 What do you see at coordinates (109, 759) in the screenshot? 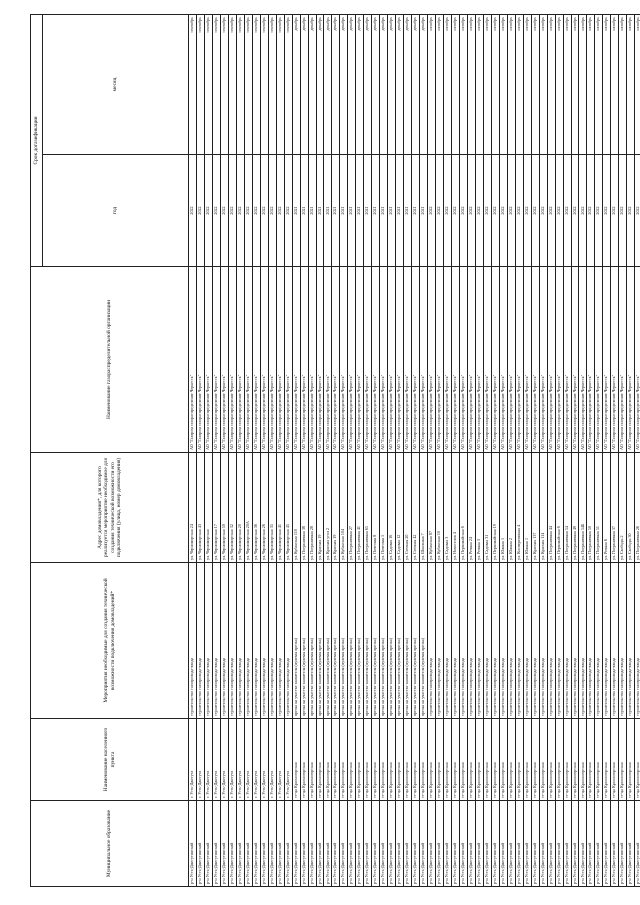
I see `header-settlement: Наименование населенного пункта` at bounding box center [109, 759].